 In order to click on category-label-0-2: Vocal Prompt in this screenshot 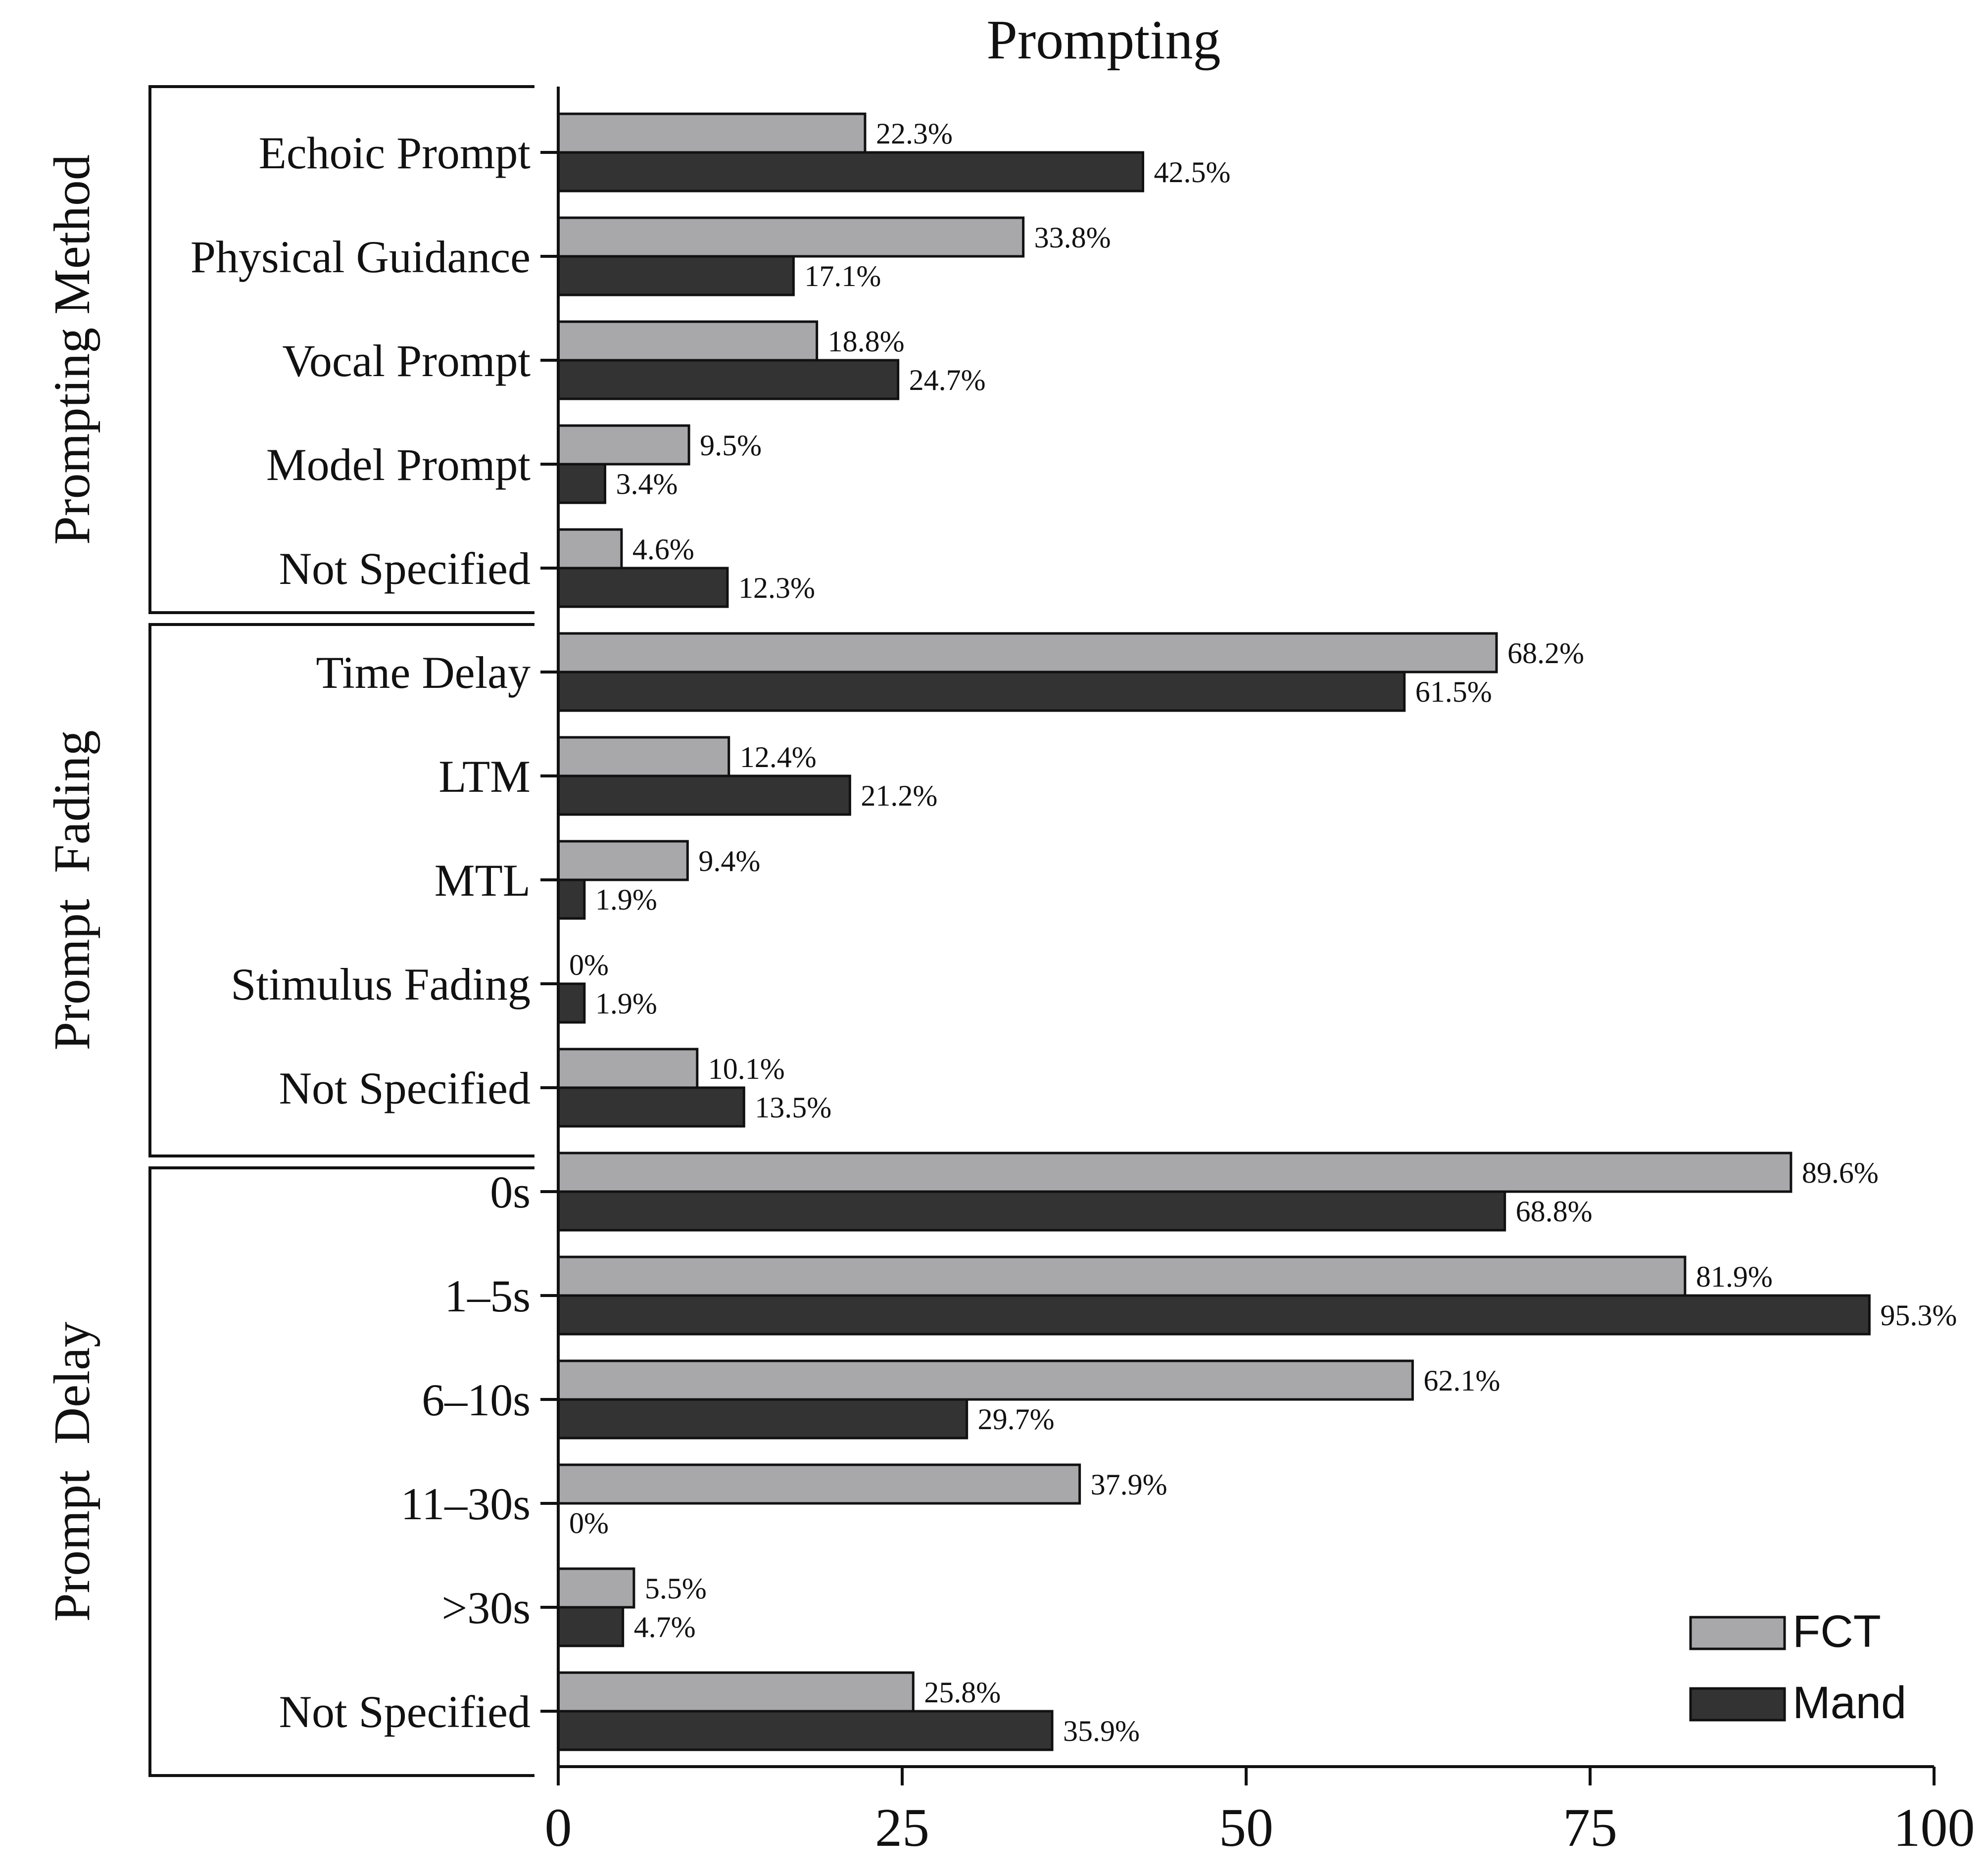, I will do `click(406, 361)`.